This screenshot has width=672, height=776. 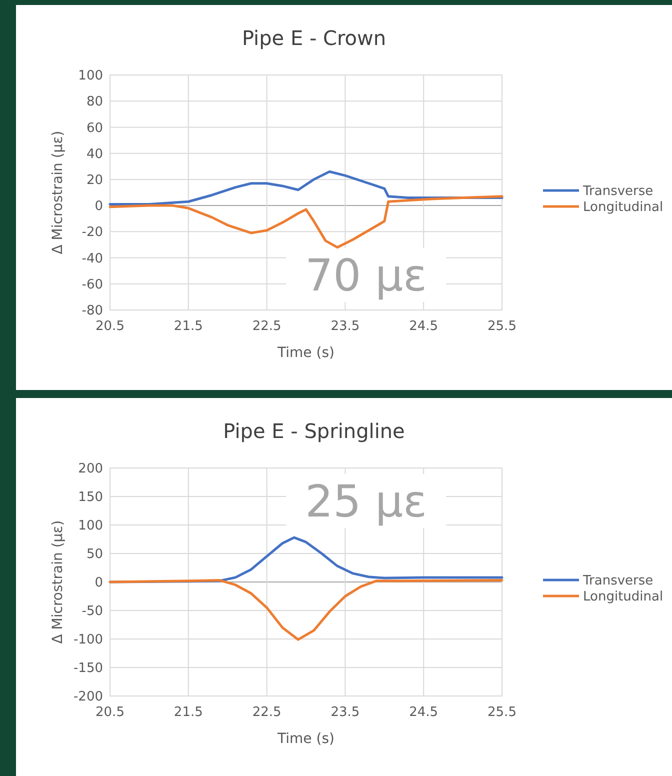 I want to click on y-tick-label: 20, so click(x=94, y=180).